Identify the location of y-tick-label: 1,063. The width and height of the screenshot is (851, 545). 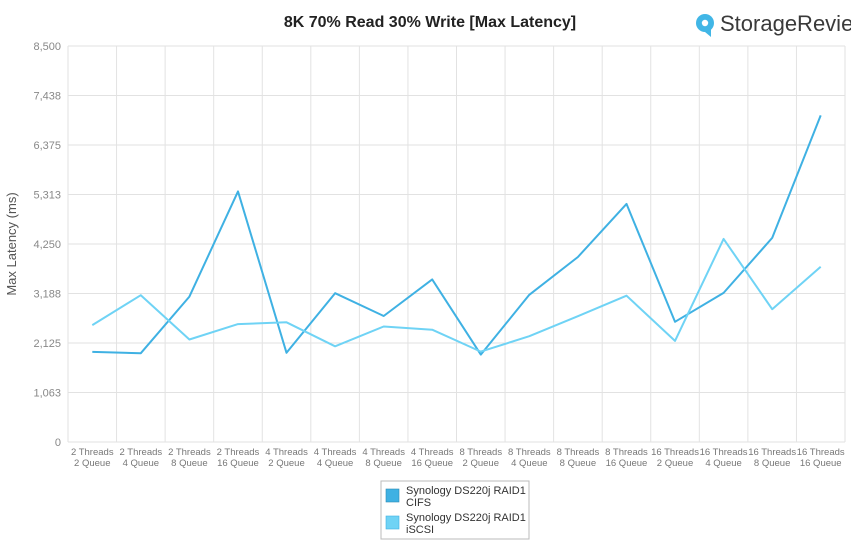
(47, 393).